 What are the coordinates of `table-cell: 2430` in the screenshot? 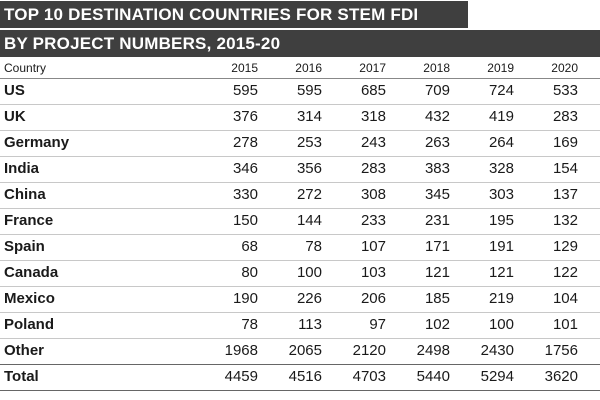 It's located at (497, 350).